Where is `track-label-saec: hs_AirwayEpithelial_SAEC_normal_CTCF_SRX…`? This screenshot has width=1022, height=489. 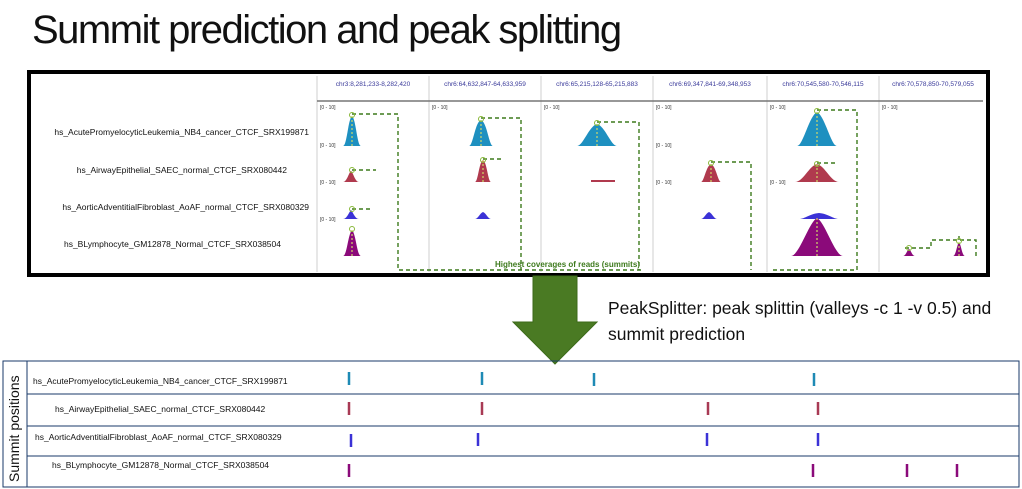
track-label-saec: hs_AirwayEpithelial_SAEC_normal_CTCF_SRX… is located at coordinates (182, 170).